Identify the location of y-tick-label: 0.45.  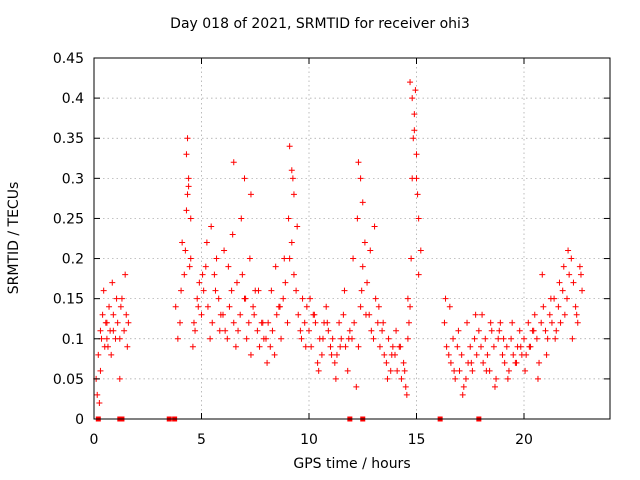
(68, 59).